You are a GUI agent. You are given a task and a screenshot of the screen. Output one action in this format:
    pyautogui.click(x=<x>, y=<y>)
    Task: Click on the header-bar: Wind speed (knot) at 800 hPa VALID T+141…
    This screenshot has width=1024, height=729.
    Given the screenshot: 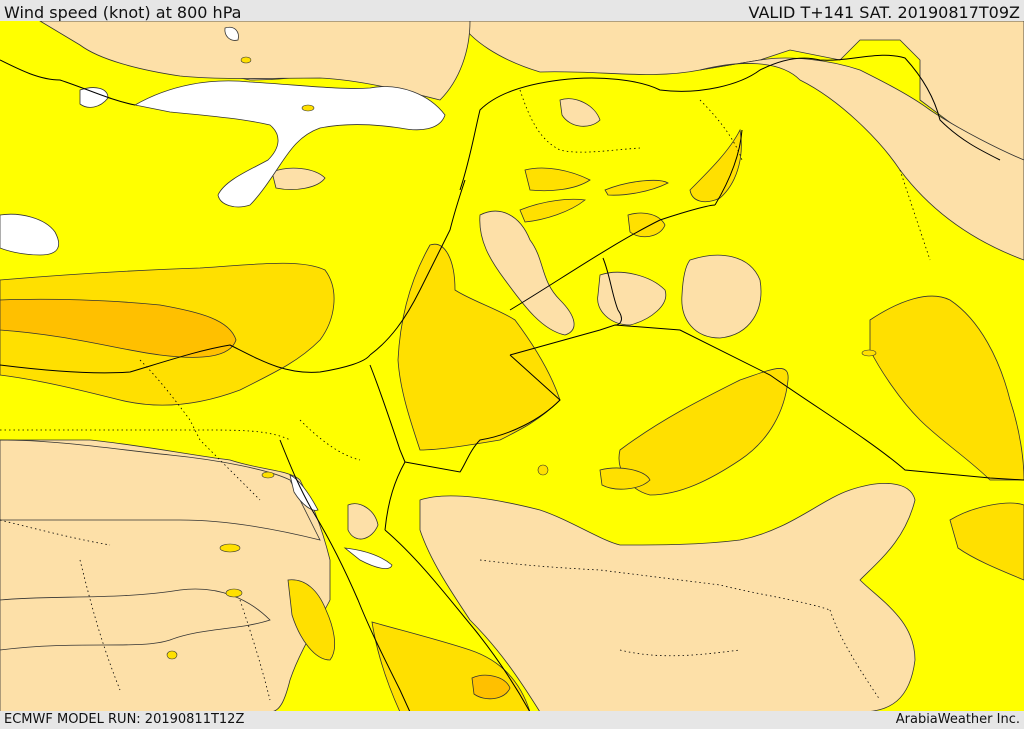 What is the action you would take?
    pyautogui.click(x=512, y=11)
    